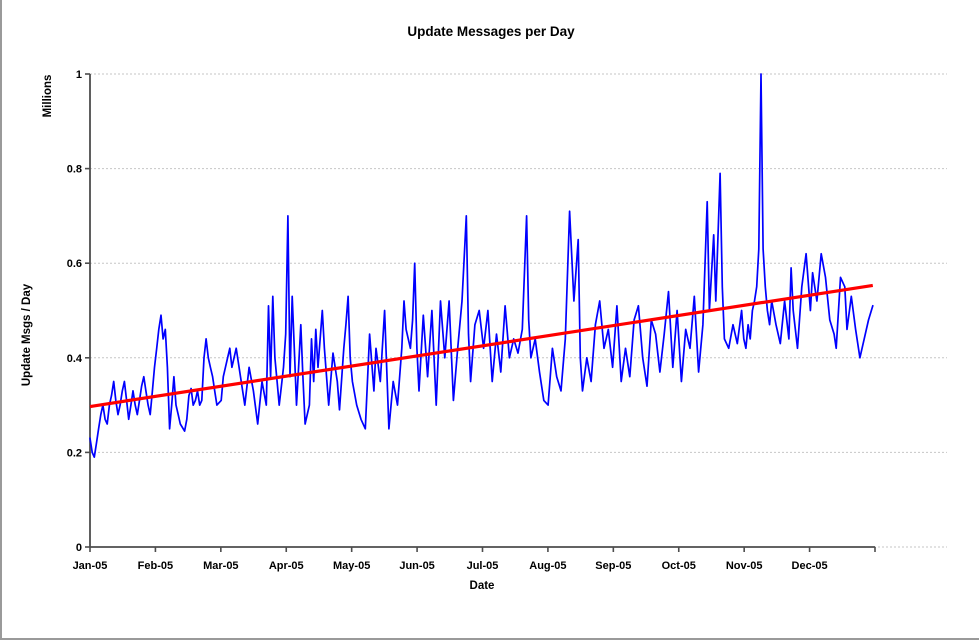 The width and height of the screenshot is (979, 640). I want to click on x-tick-label: Sep-05, so click(613, 566).